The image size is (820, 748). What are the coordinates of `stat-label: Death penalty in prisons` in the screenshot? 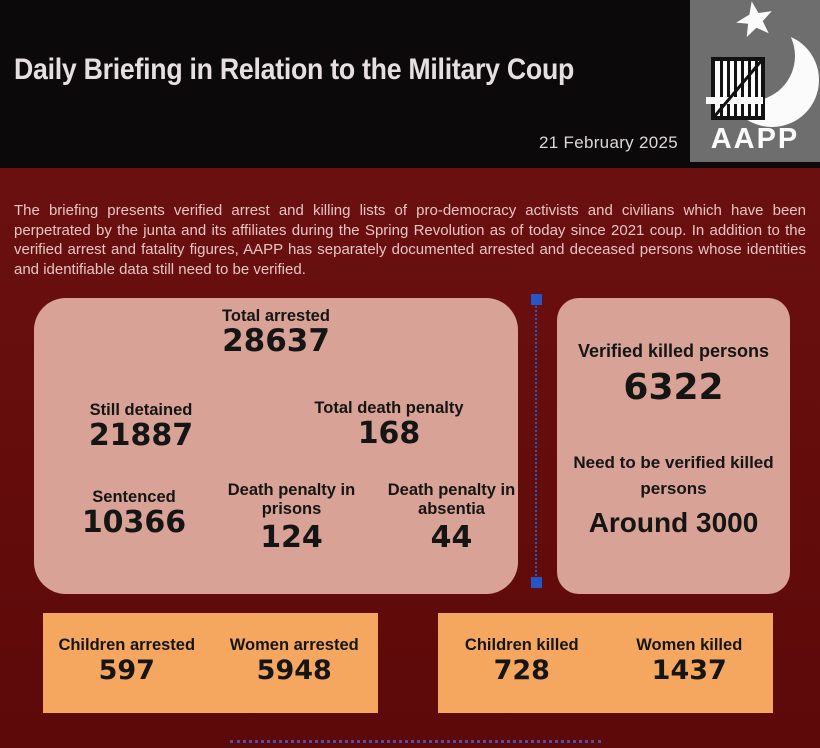 It's located at (291, 499).